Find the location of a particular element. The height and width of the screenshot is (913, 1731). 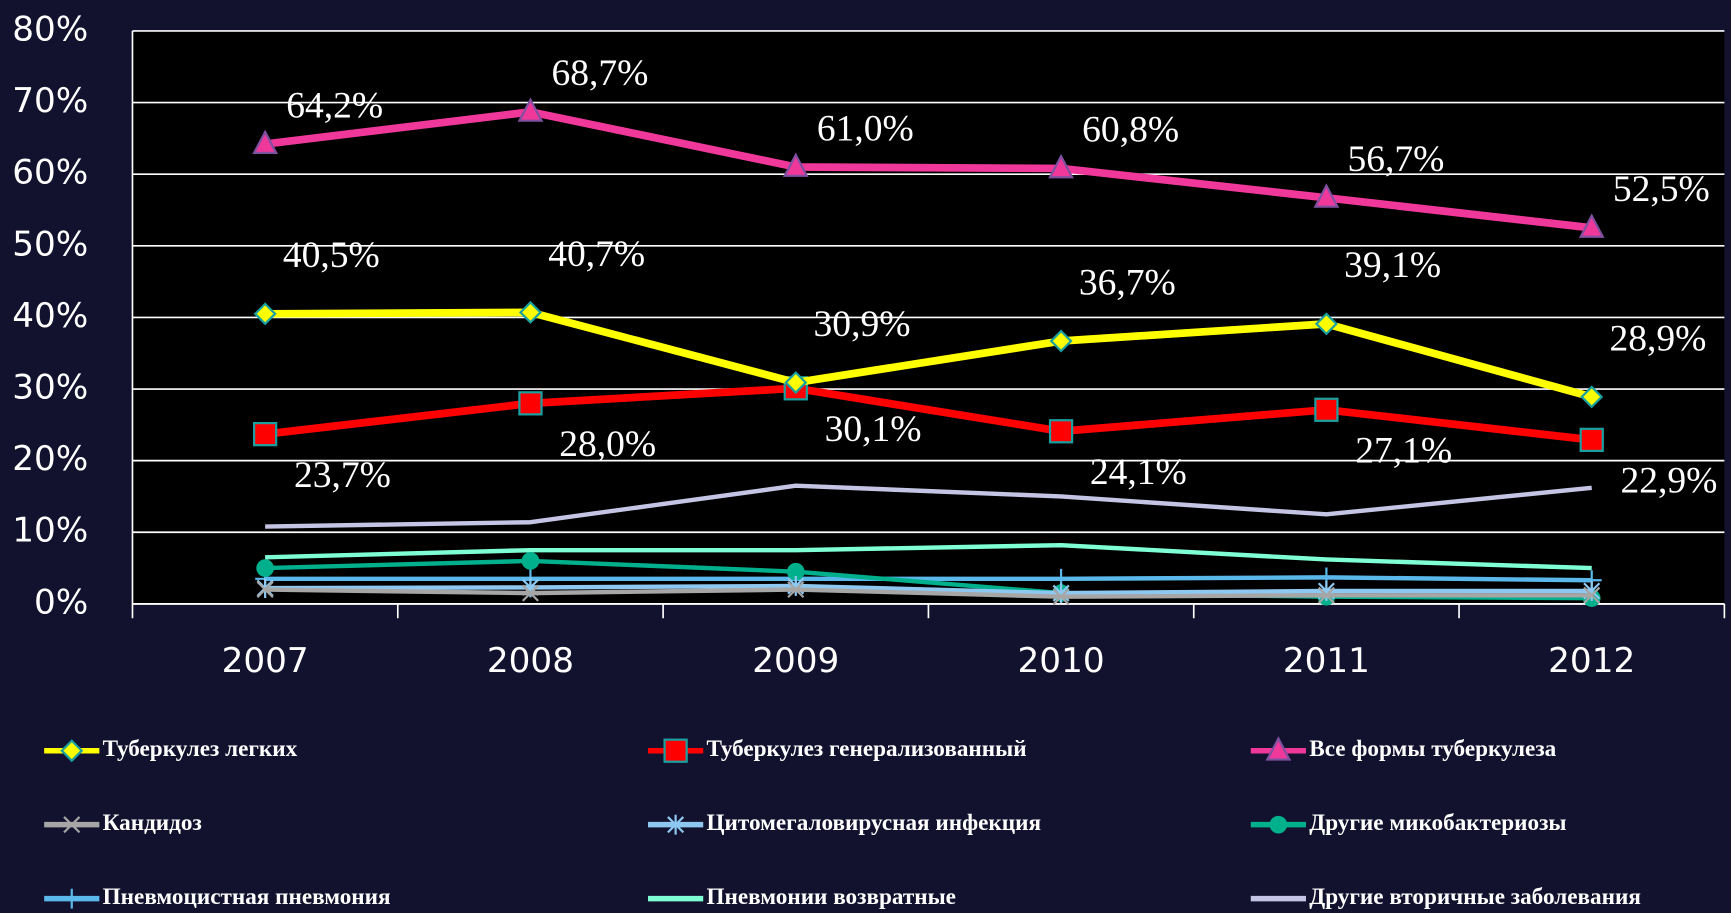

legend-entry: Пневмонии возвратные is located at coordinates (802, 897).